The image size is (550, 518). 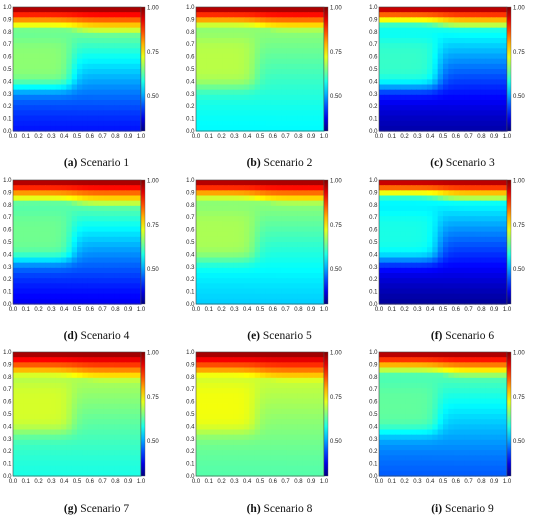 What do you see at coordinates (190, 390) in the screenshot?
I see `y-tick-label: 0.7` at bounding box center [190, 390].